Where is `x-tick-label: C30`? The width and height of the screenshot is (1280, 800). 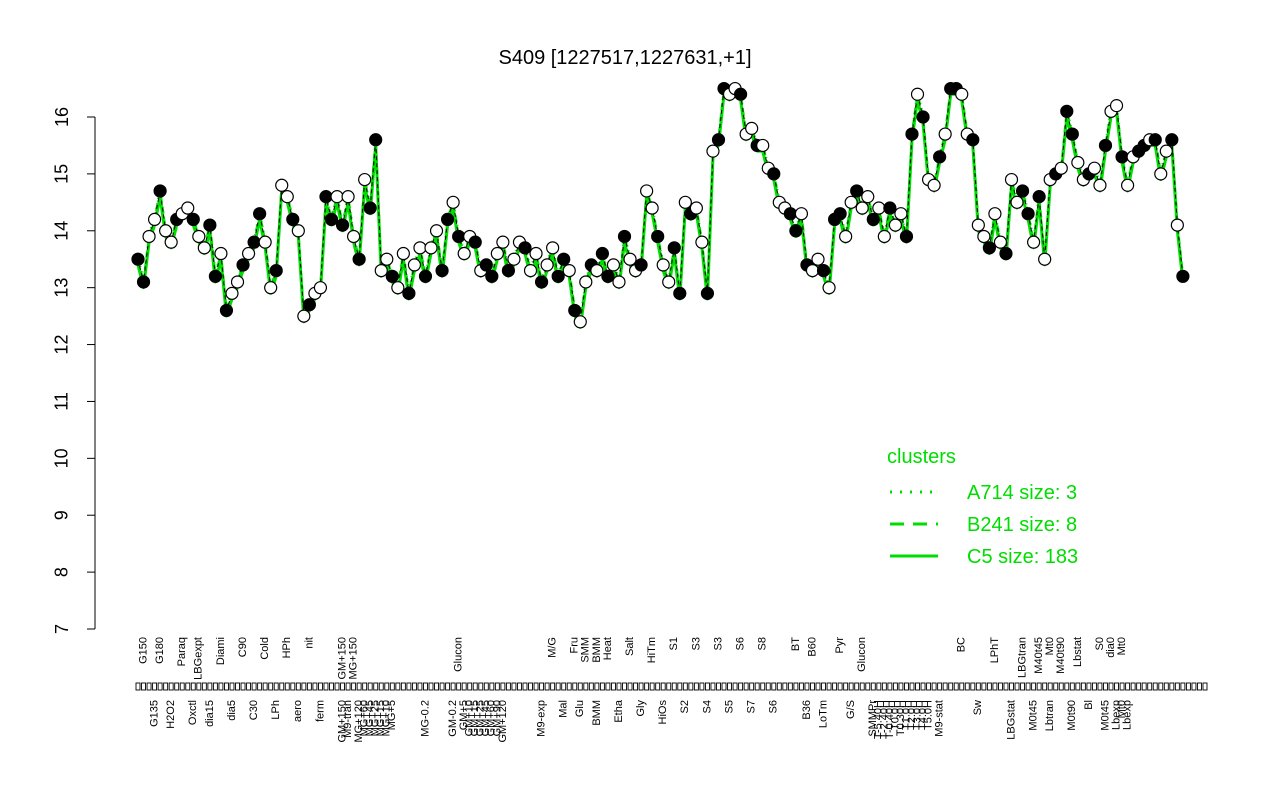 x-tick-label: C30 is located at coordinates (254, 710).